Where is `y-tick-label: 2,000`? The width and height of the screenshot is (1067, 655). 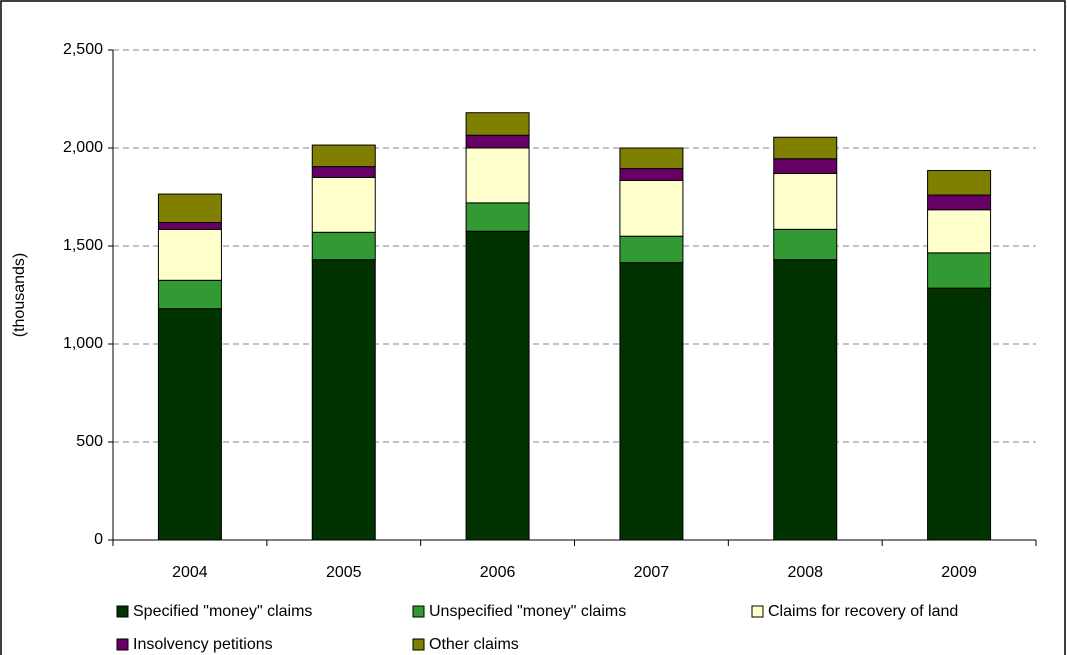
y-tick-label: 2,000 is located at coordinates (83, 147).